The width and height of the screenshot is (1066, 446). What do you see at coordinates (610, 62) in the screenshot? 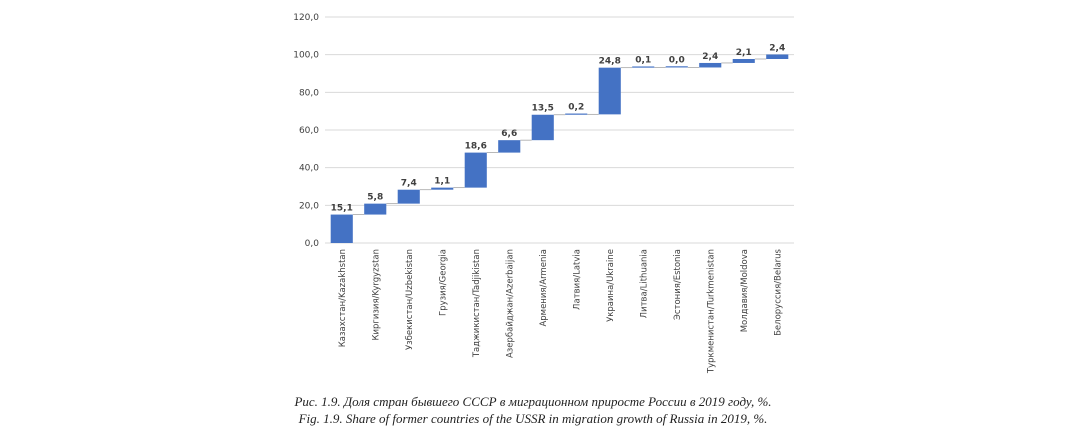
I see `data-label: 24,8` at bounding box center [610, 62].